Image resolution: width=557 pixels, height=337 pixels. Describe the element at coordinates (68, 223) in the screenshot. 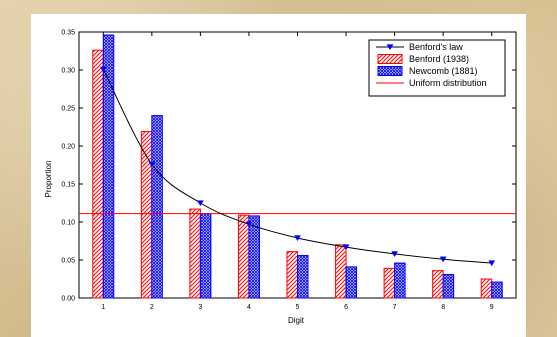

I see `y-tick-label: 0.10` at that location.